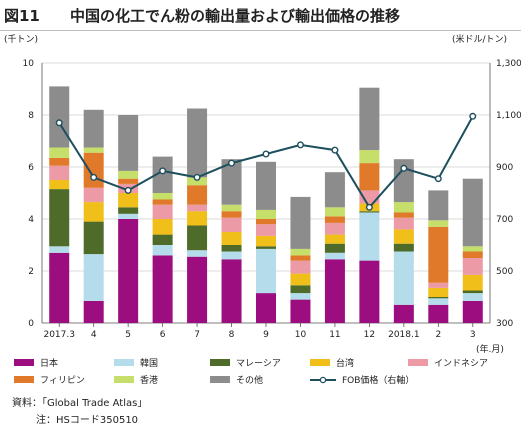 This screenshot has height=426, width=521. What do you see at coordinates (149, 364) in the screenshot?
I see `legend-label: 韓国` at bounding box center [149, 364].